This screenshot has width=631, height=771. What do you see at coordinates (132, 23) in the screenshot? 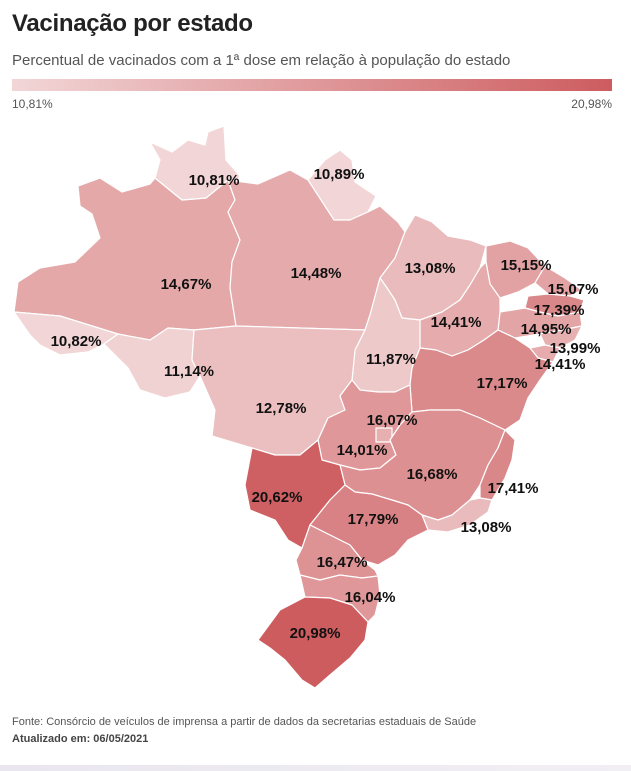
I see `chart-title: Vacinação por estado` at bounding box center [132, 23].